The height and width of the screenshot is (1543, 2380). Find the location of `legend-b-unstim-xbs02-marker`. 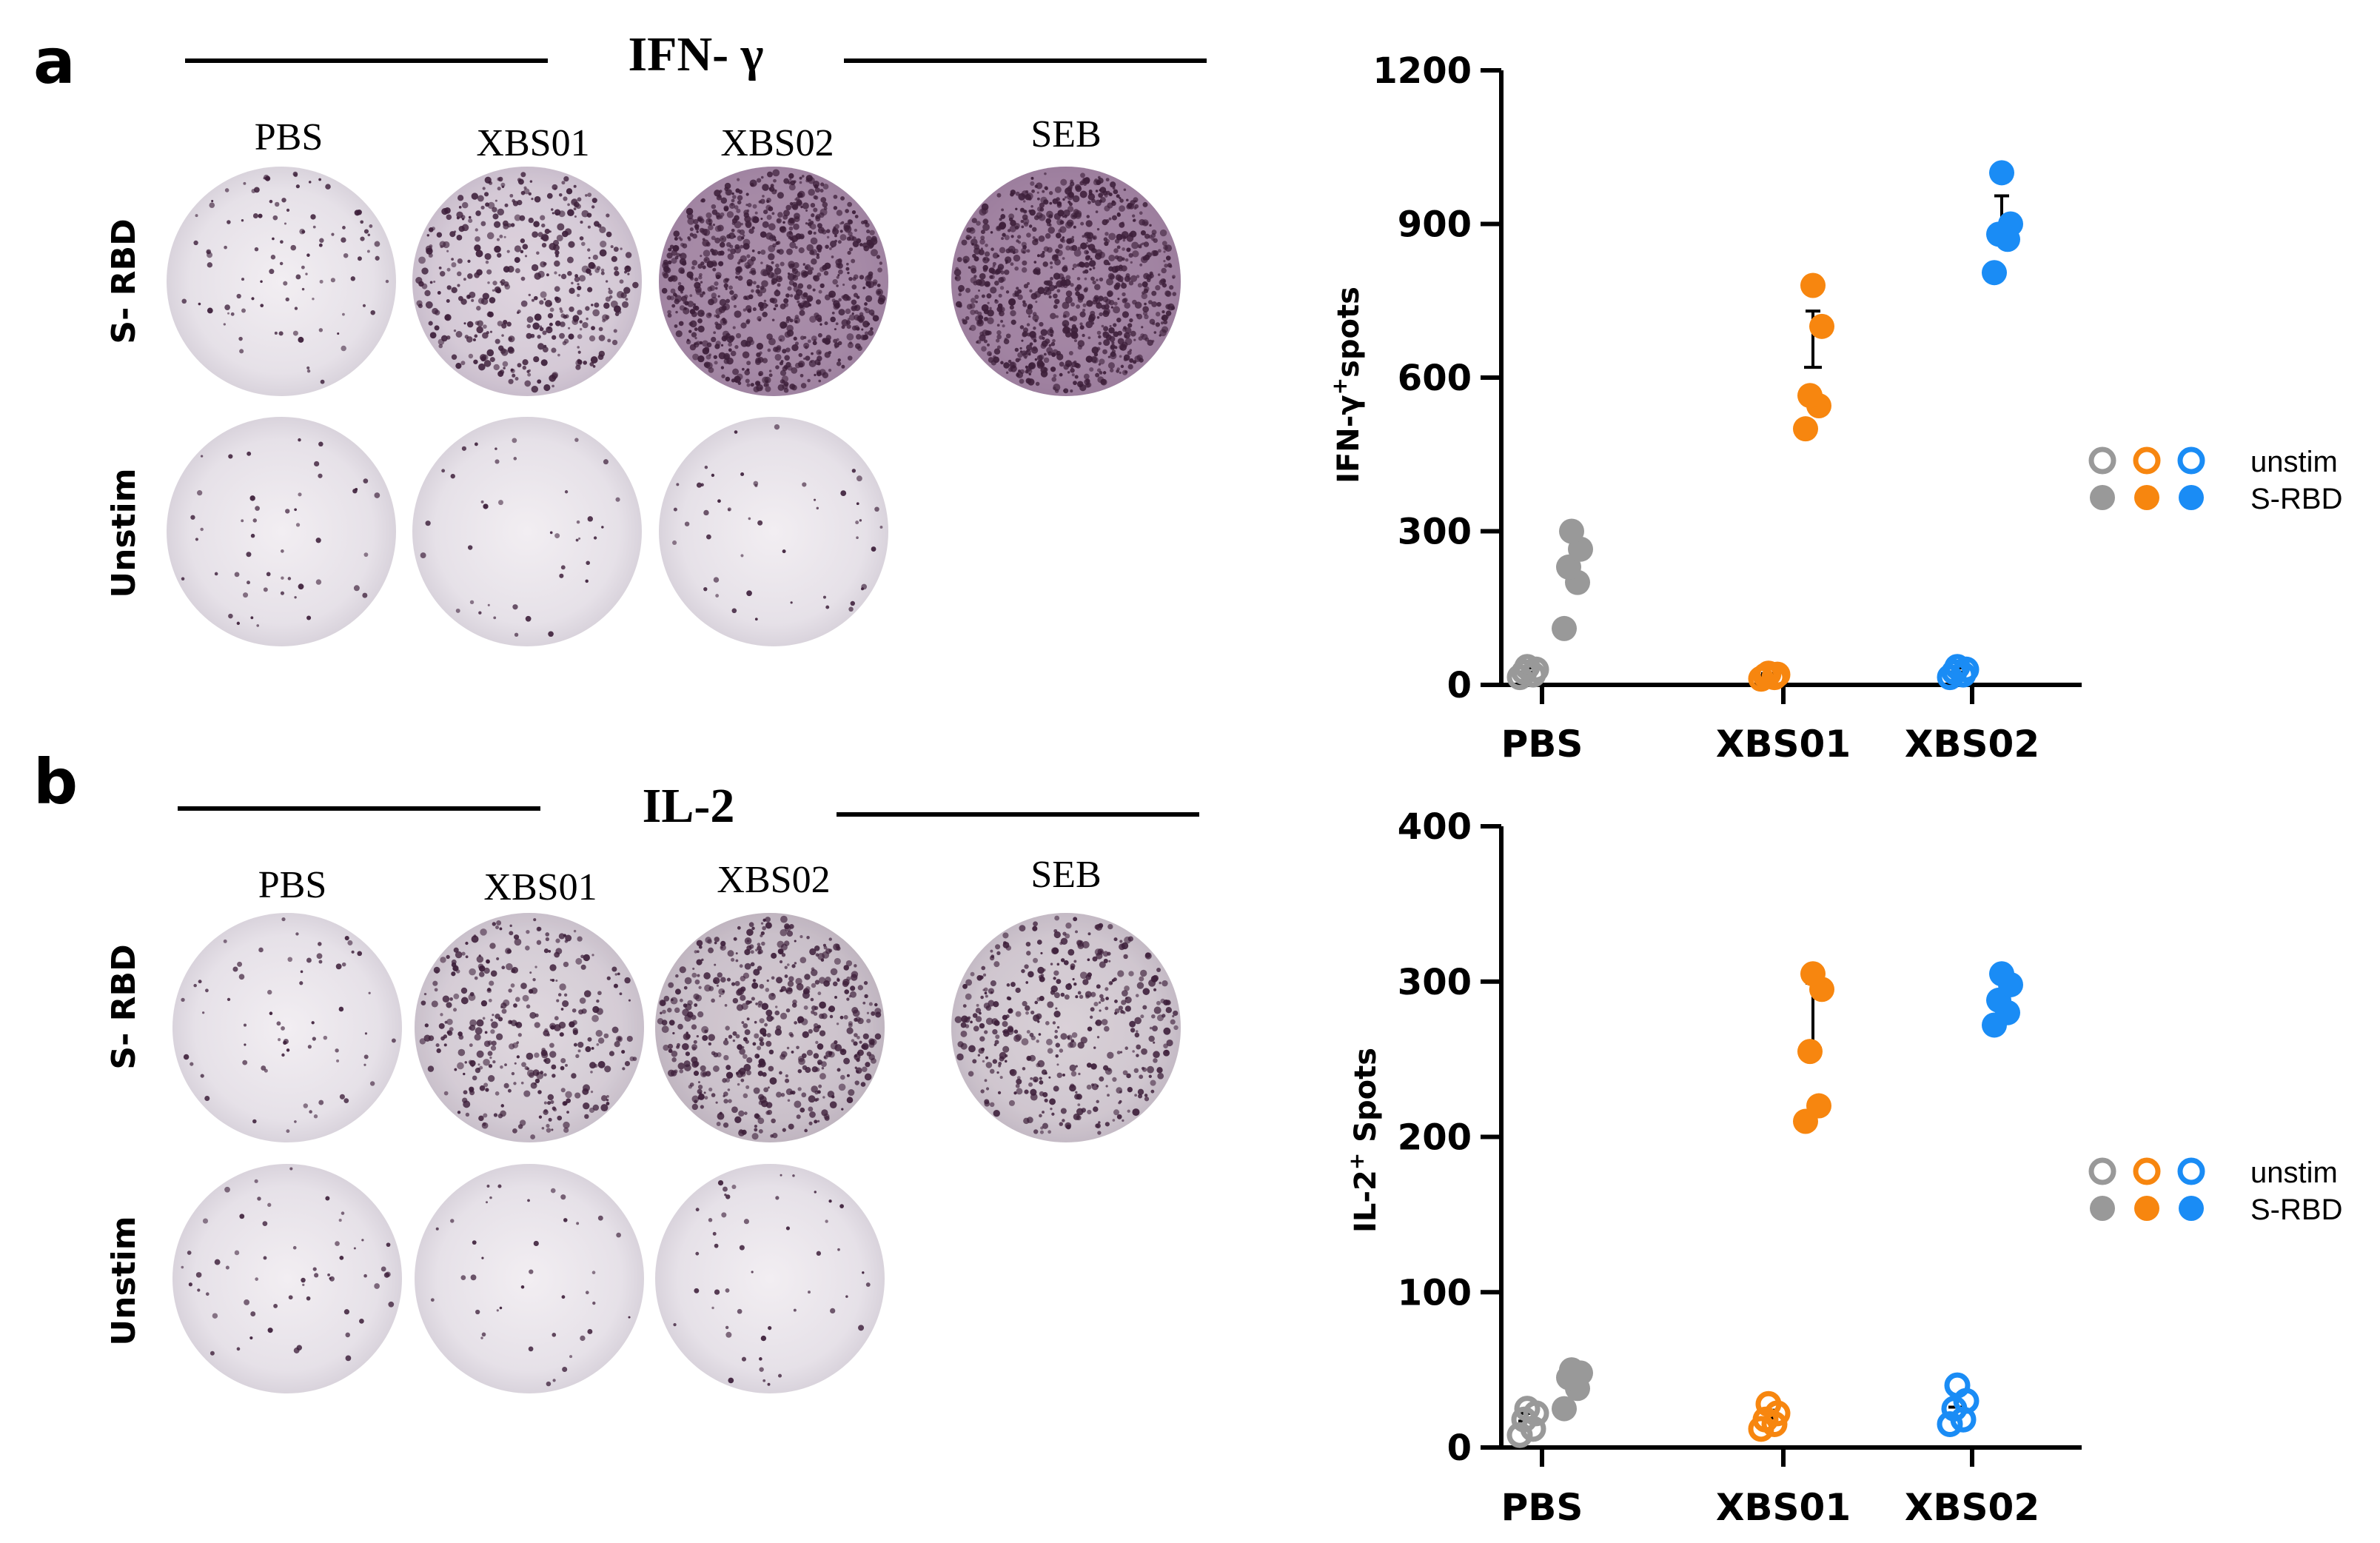

legend-b-unstim-xbs02-marker is located at coordinates (2191, 1171).